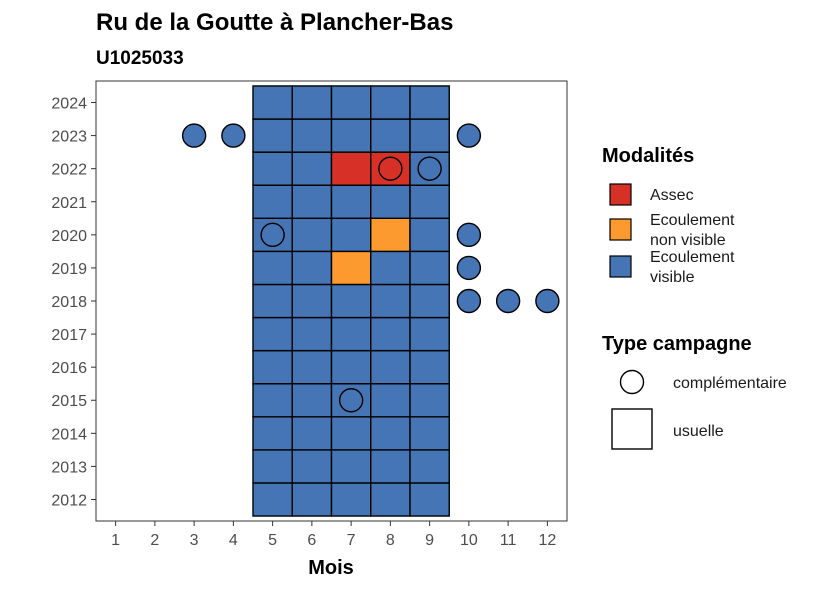  Describe the element at coordinates (351, 540) in the screenshot. I see `x-tick-label: 7` at that location.